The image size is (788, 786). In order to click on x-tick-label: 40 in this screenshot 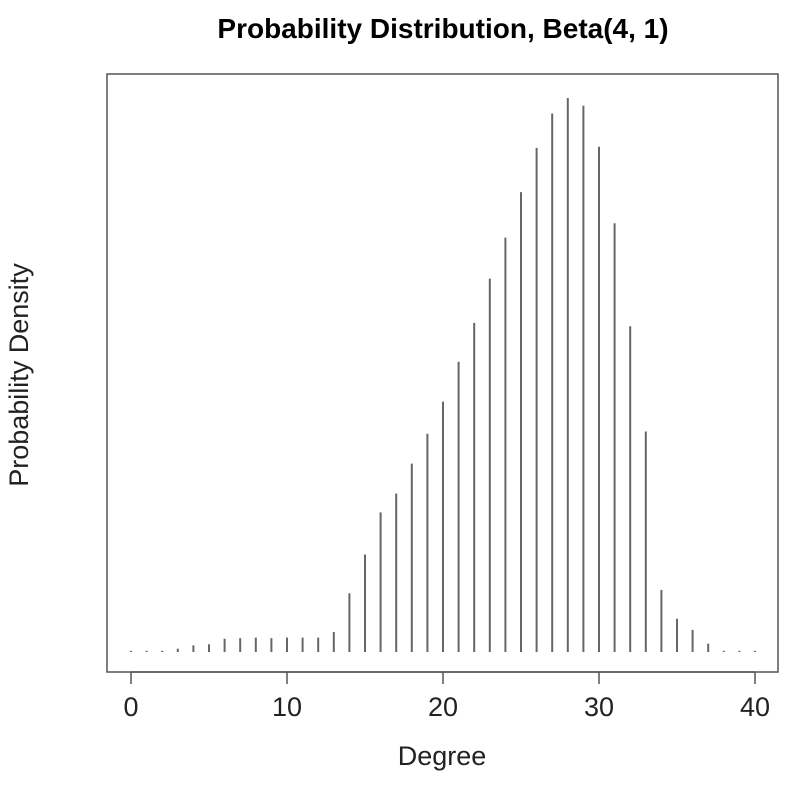, I will do `click(755, 707)`.